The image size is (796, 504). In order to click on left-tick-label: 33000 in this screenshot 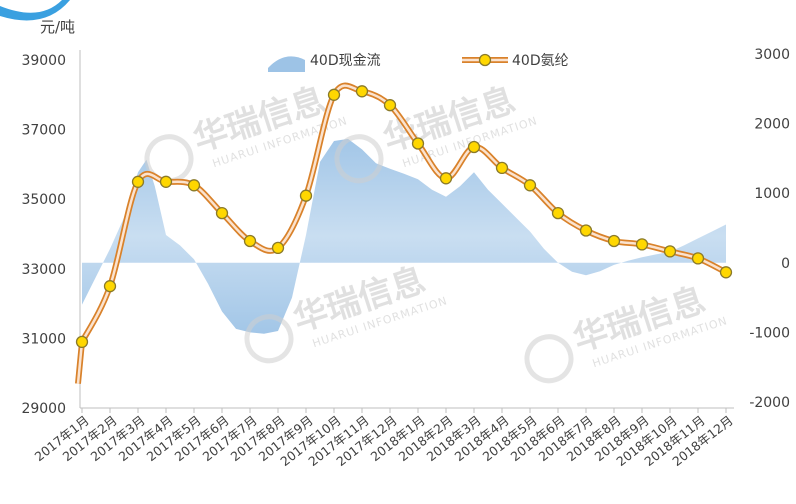, I will do `click(43, 270)`.